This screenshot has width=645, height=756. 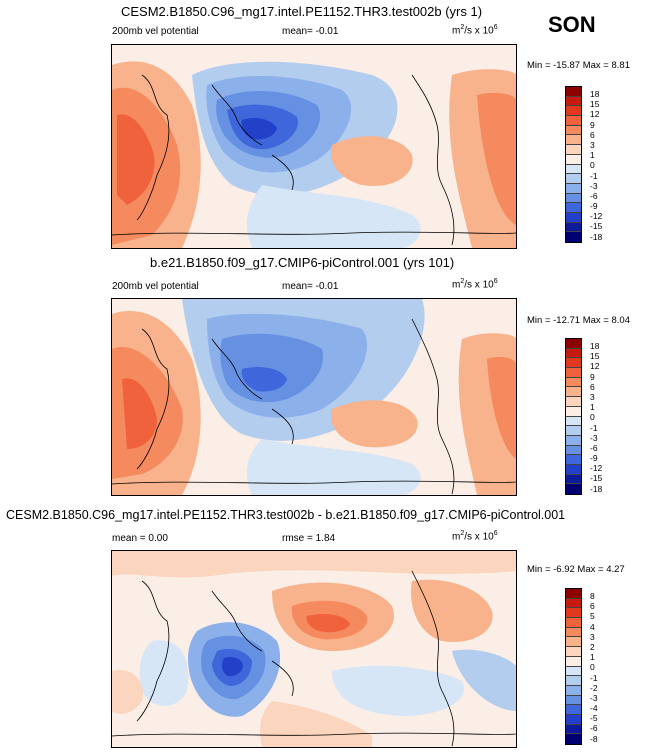 What do you see at coordinates (572, 24) in the screenshot?
I see `season-label: SON` at bounding box center [572, 24].